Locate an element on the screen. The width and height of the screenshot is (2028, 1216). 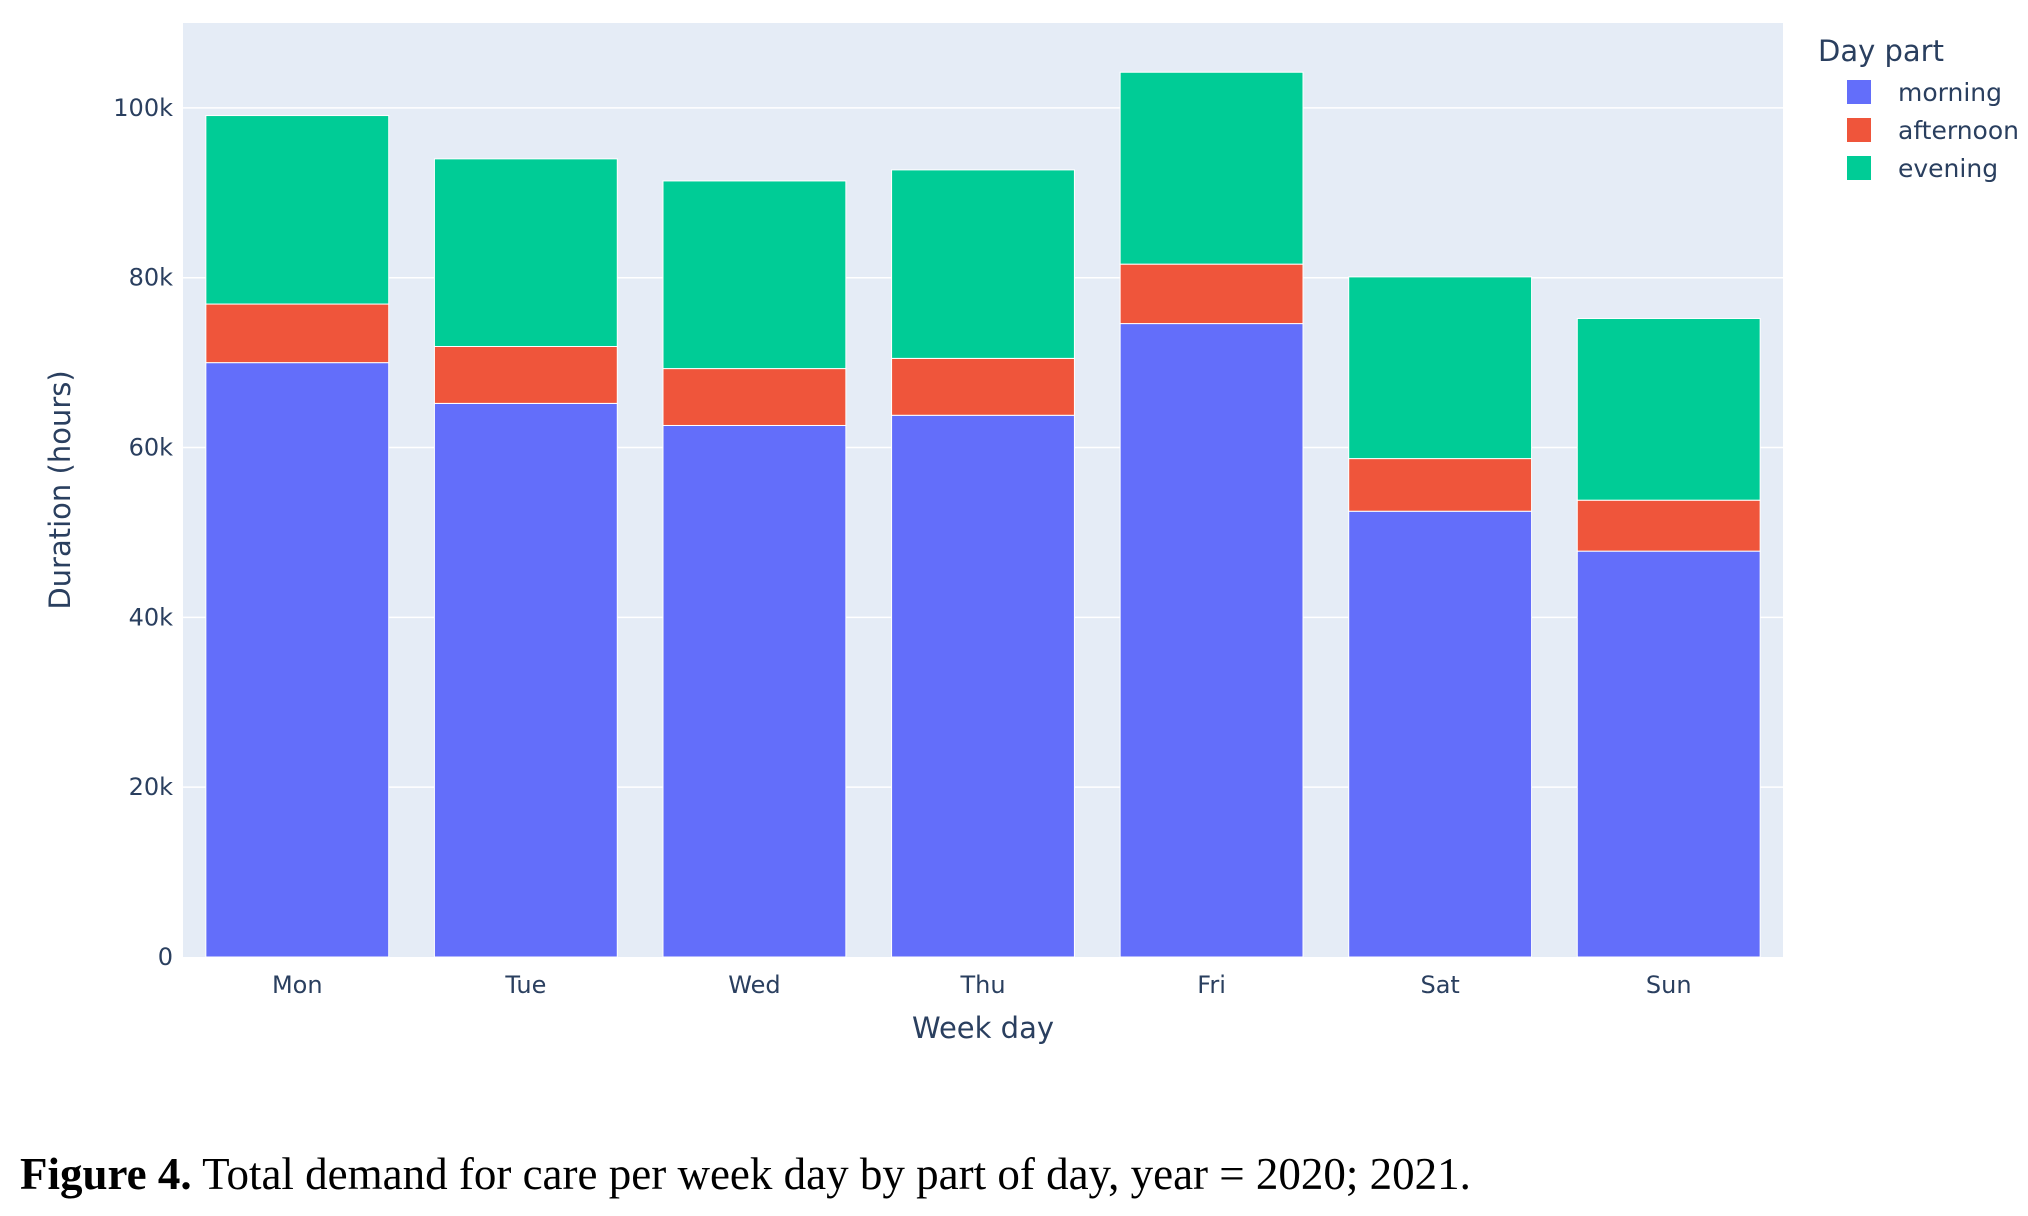
y-tick-label: 0 is located at coordinates (165, 957).